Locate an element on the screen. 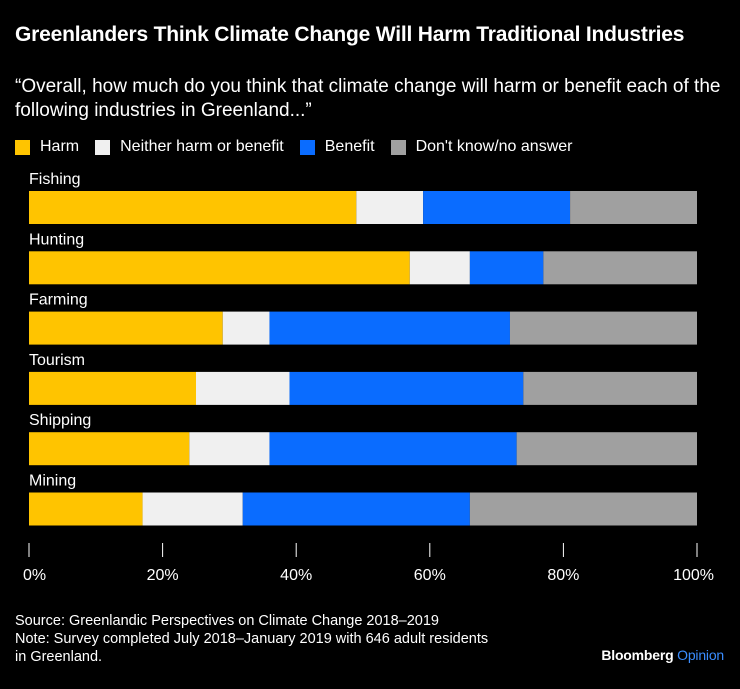  bar-shipping-neither is located at coordinates (229, 449).